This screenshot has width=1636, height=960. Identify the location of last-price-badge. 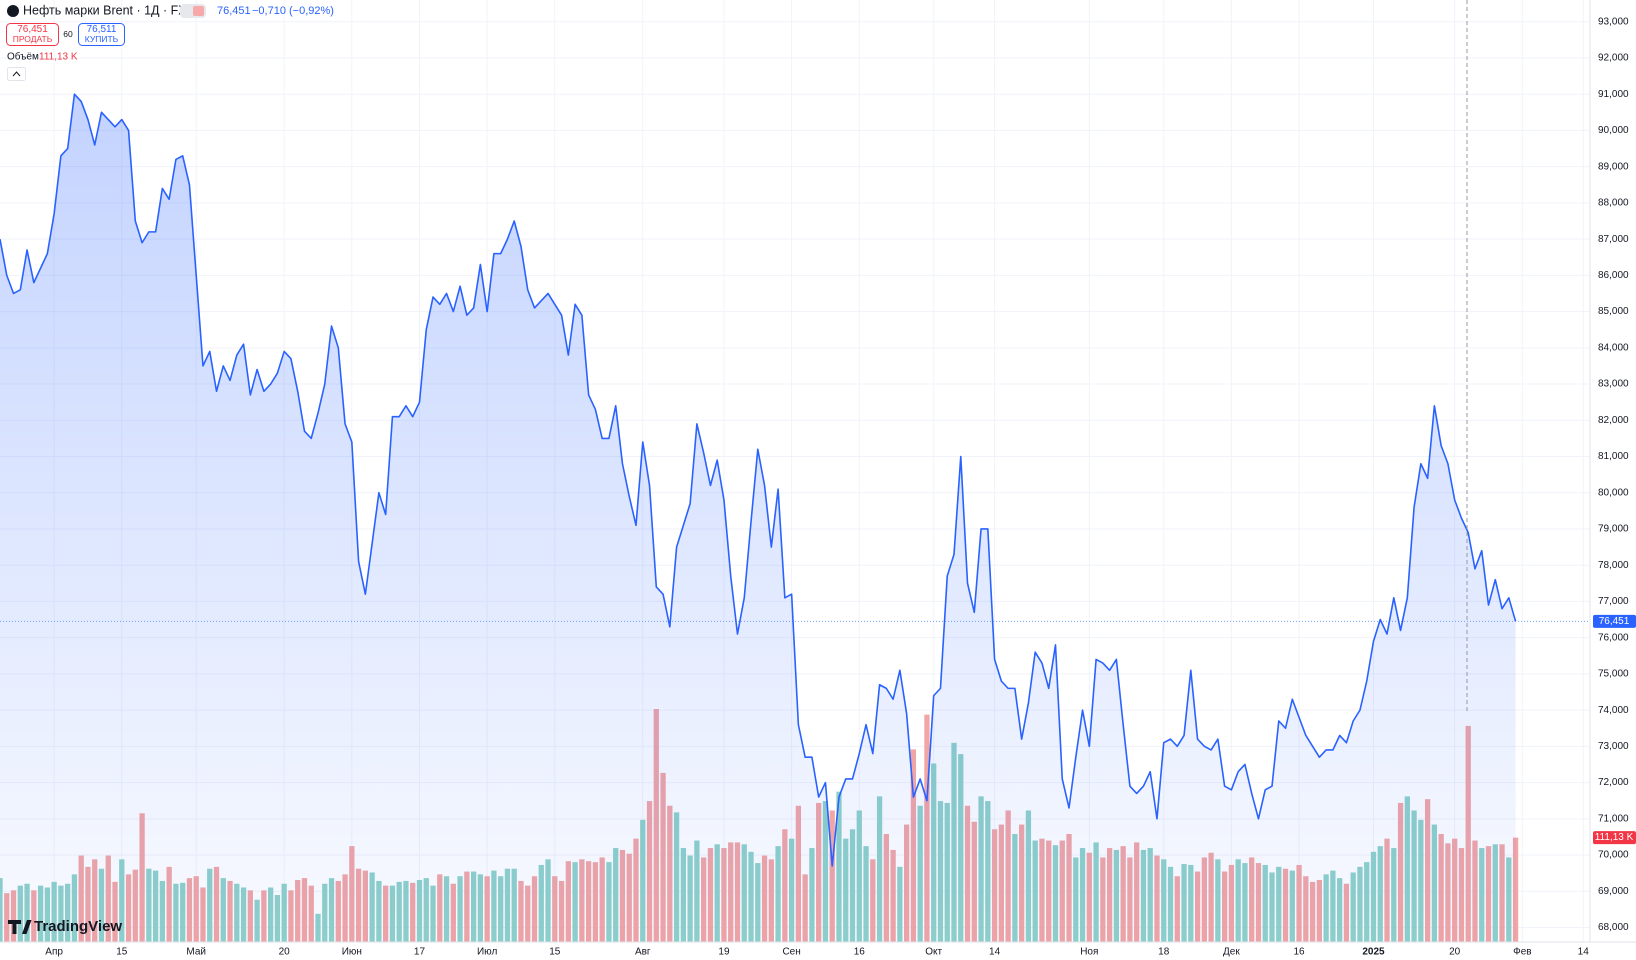
(1614, 621).